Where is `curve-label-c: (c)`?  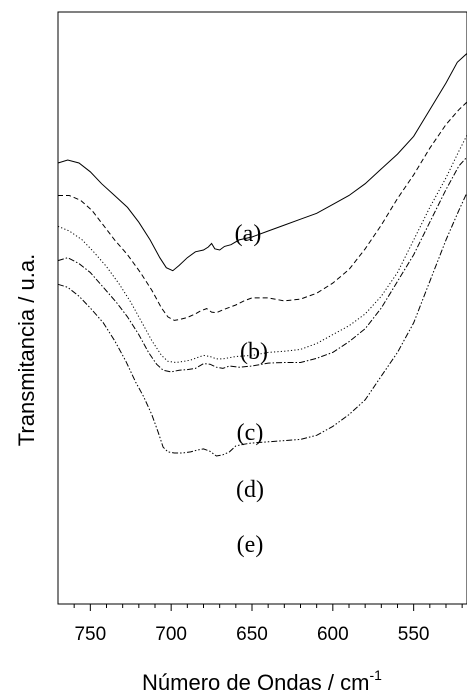
curve-label-c: (c) is located at coordinates (250, 433).